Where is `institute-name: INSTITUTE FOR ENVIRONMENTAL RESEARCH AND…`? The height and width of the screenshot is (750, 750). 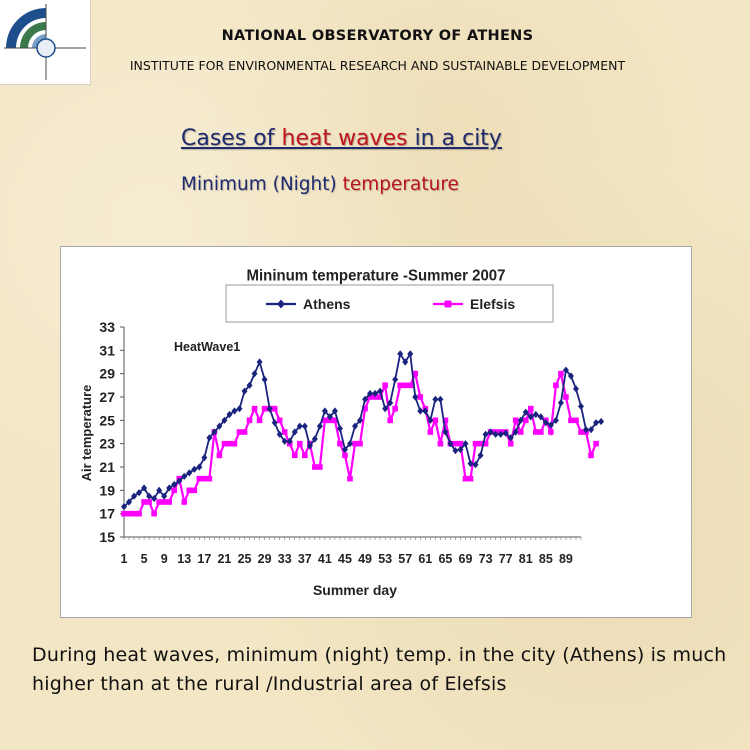 institute-name: INSTITUTE FOR ENVIRONMENTAL RESEARCH AND… is located at coordinates (377, 65).